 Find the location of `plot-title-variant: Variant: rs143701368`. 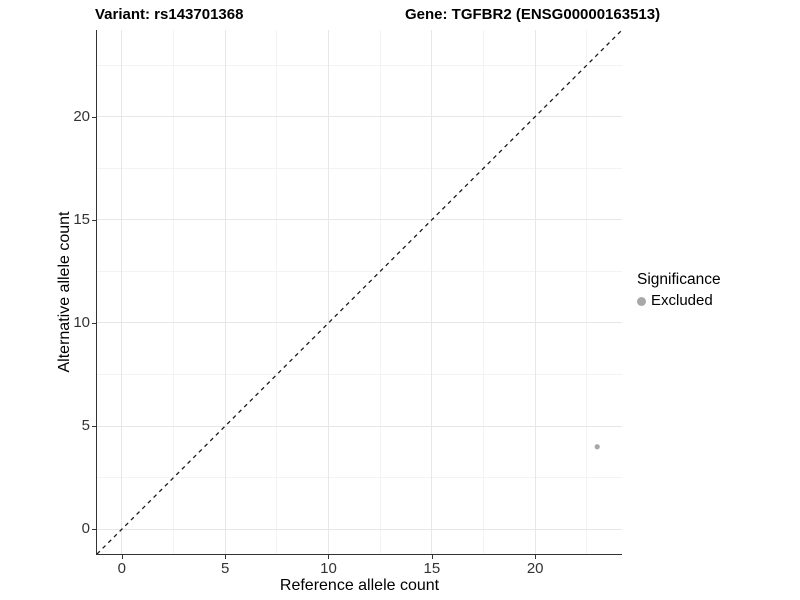

plot-title-variant: Variant: rs143701368 is located at coordinates (169, 14).